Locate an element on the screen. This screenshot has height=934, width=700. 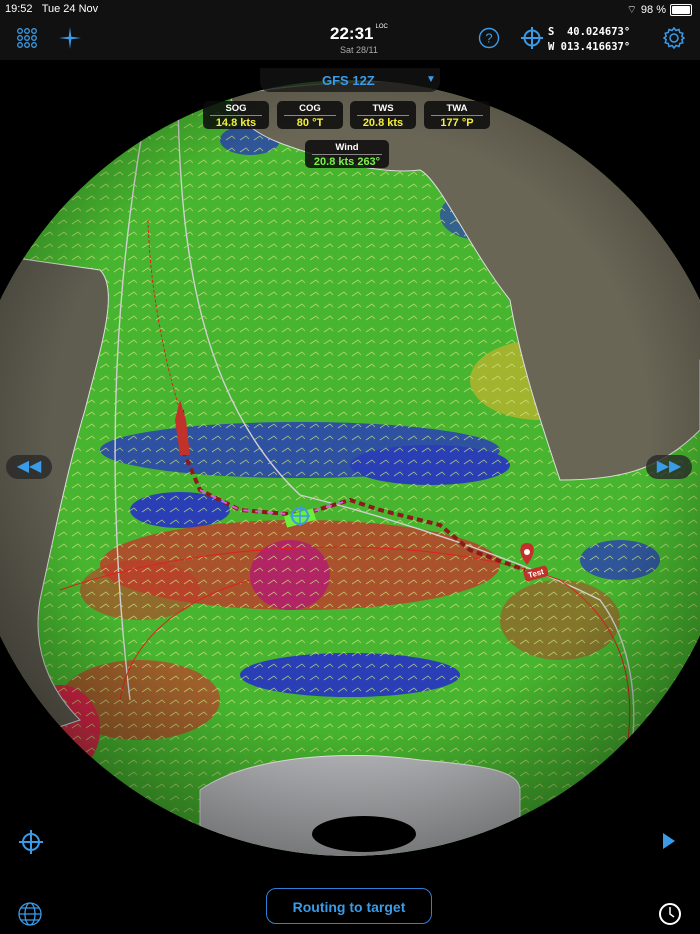
clock: 22:31 LOC Sat 28/11 is located at coordinates (359, 39).